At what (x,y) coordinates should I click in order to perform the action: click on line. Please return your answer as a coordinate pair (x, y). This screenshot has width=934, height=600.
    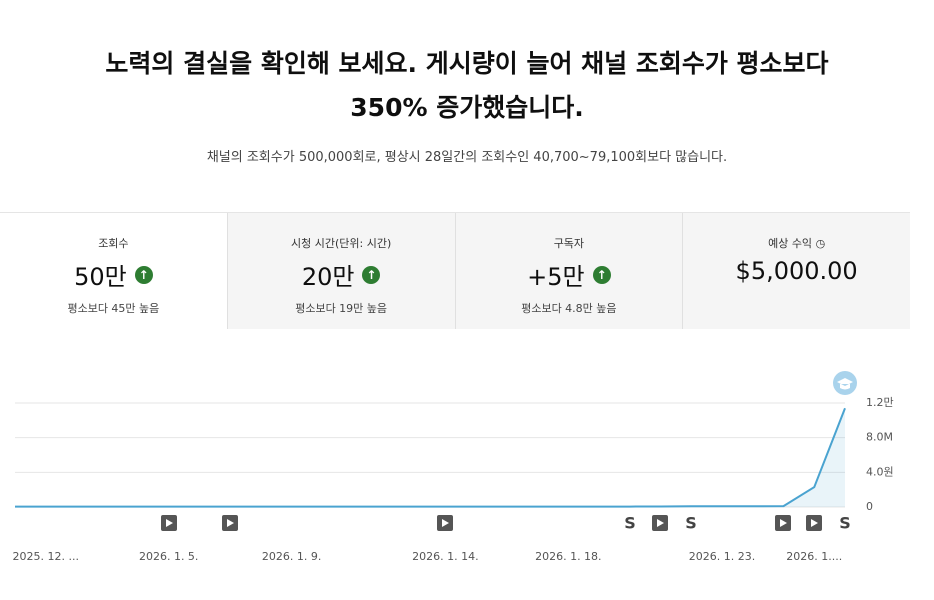
    Looking at the image, I should click on (430, 457).